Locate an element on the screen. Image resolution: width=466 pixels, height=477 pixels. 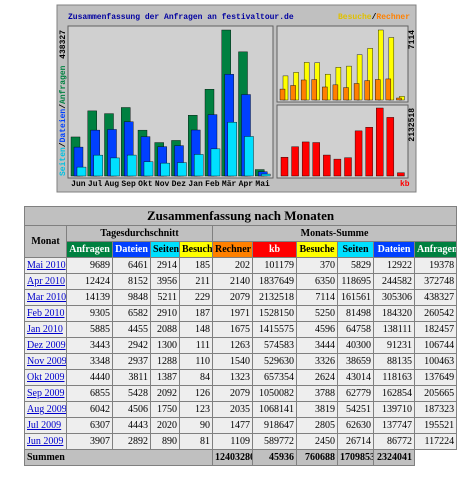
legend-visits: Besuche is located at coordinates (355, 17).